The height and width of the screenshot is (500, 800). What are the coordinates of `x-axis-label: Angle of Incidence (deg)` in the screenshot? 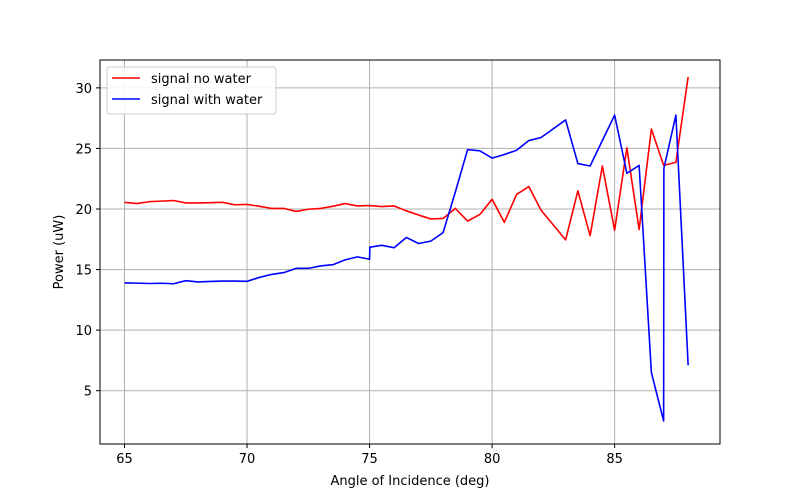 It's located at (409, 481).